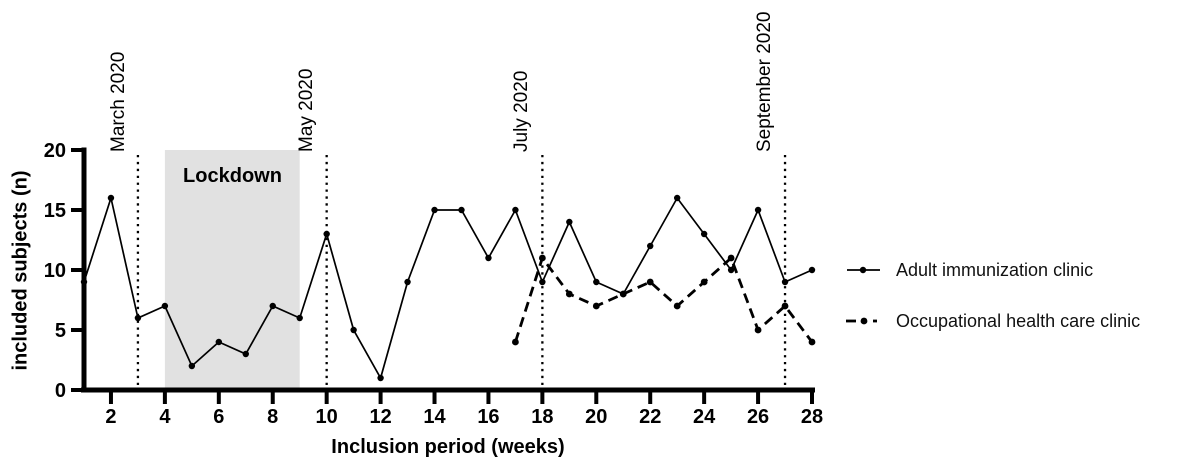 The height and width of the screenshot is (476, 1200). I want to click on solid-line-marker-icon, so click(863, 270).